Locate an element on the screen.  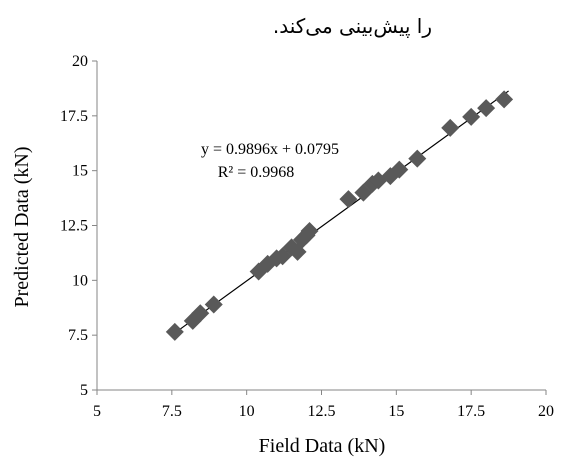
y-tick-label: 17.5 is located at coordinates (74, 116).